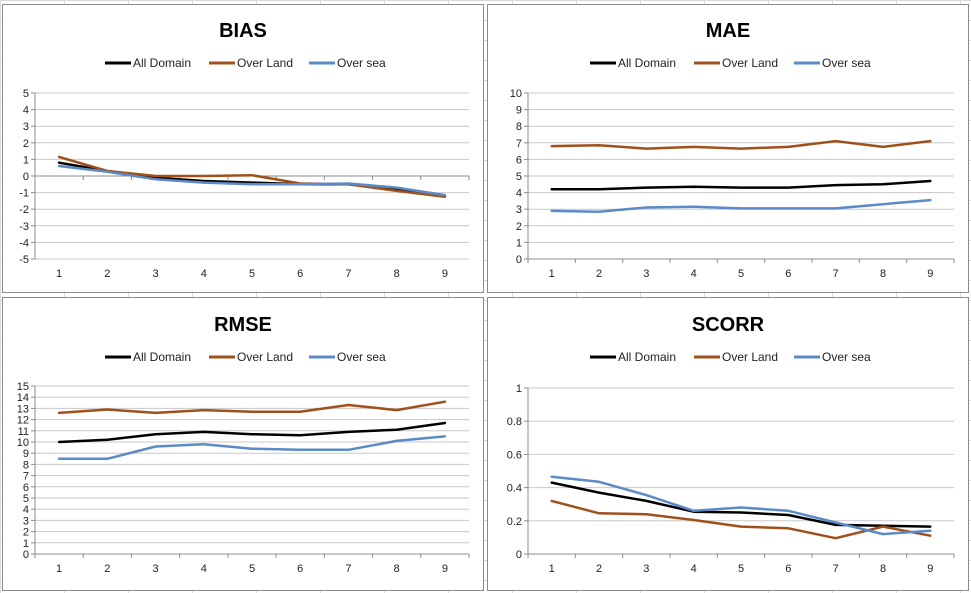  Describe the element at coordinates (519, 144) in the screenshot. I see `y-tick-label: 7` at that location.